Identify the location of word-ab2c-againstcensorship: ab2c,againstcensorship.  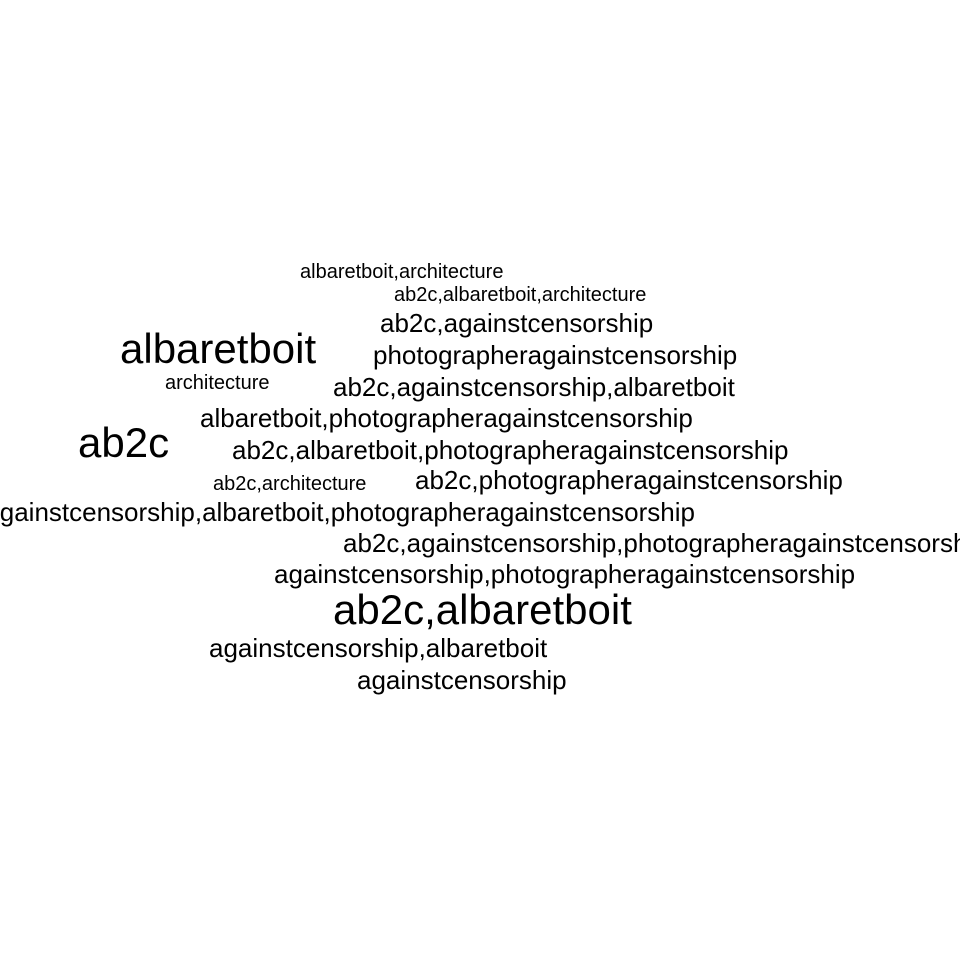
(517, 323).